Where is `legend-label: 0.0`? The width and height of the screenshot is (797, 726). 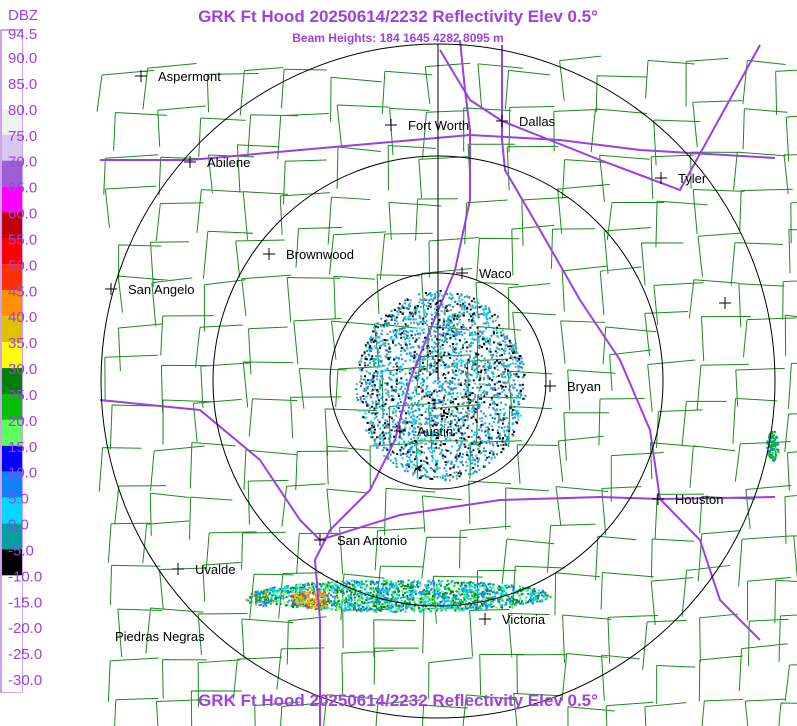
legend-label: 0.0 is located at coordinates (18, 525).